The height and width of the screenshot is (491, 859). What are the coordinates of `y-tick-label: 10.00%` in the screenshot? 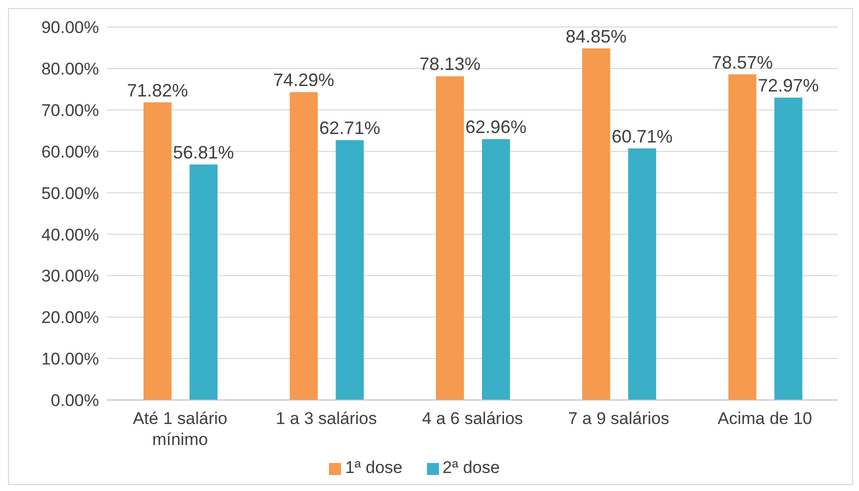 It's located at (70, 359).